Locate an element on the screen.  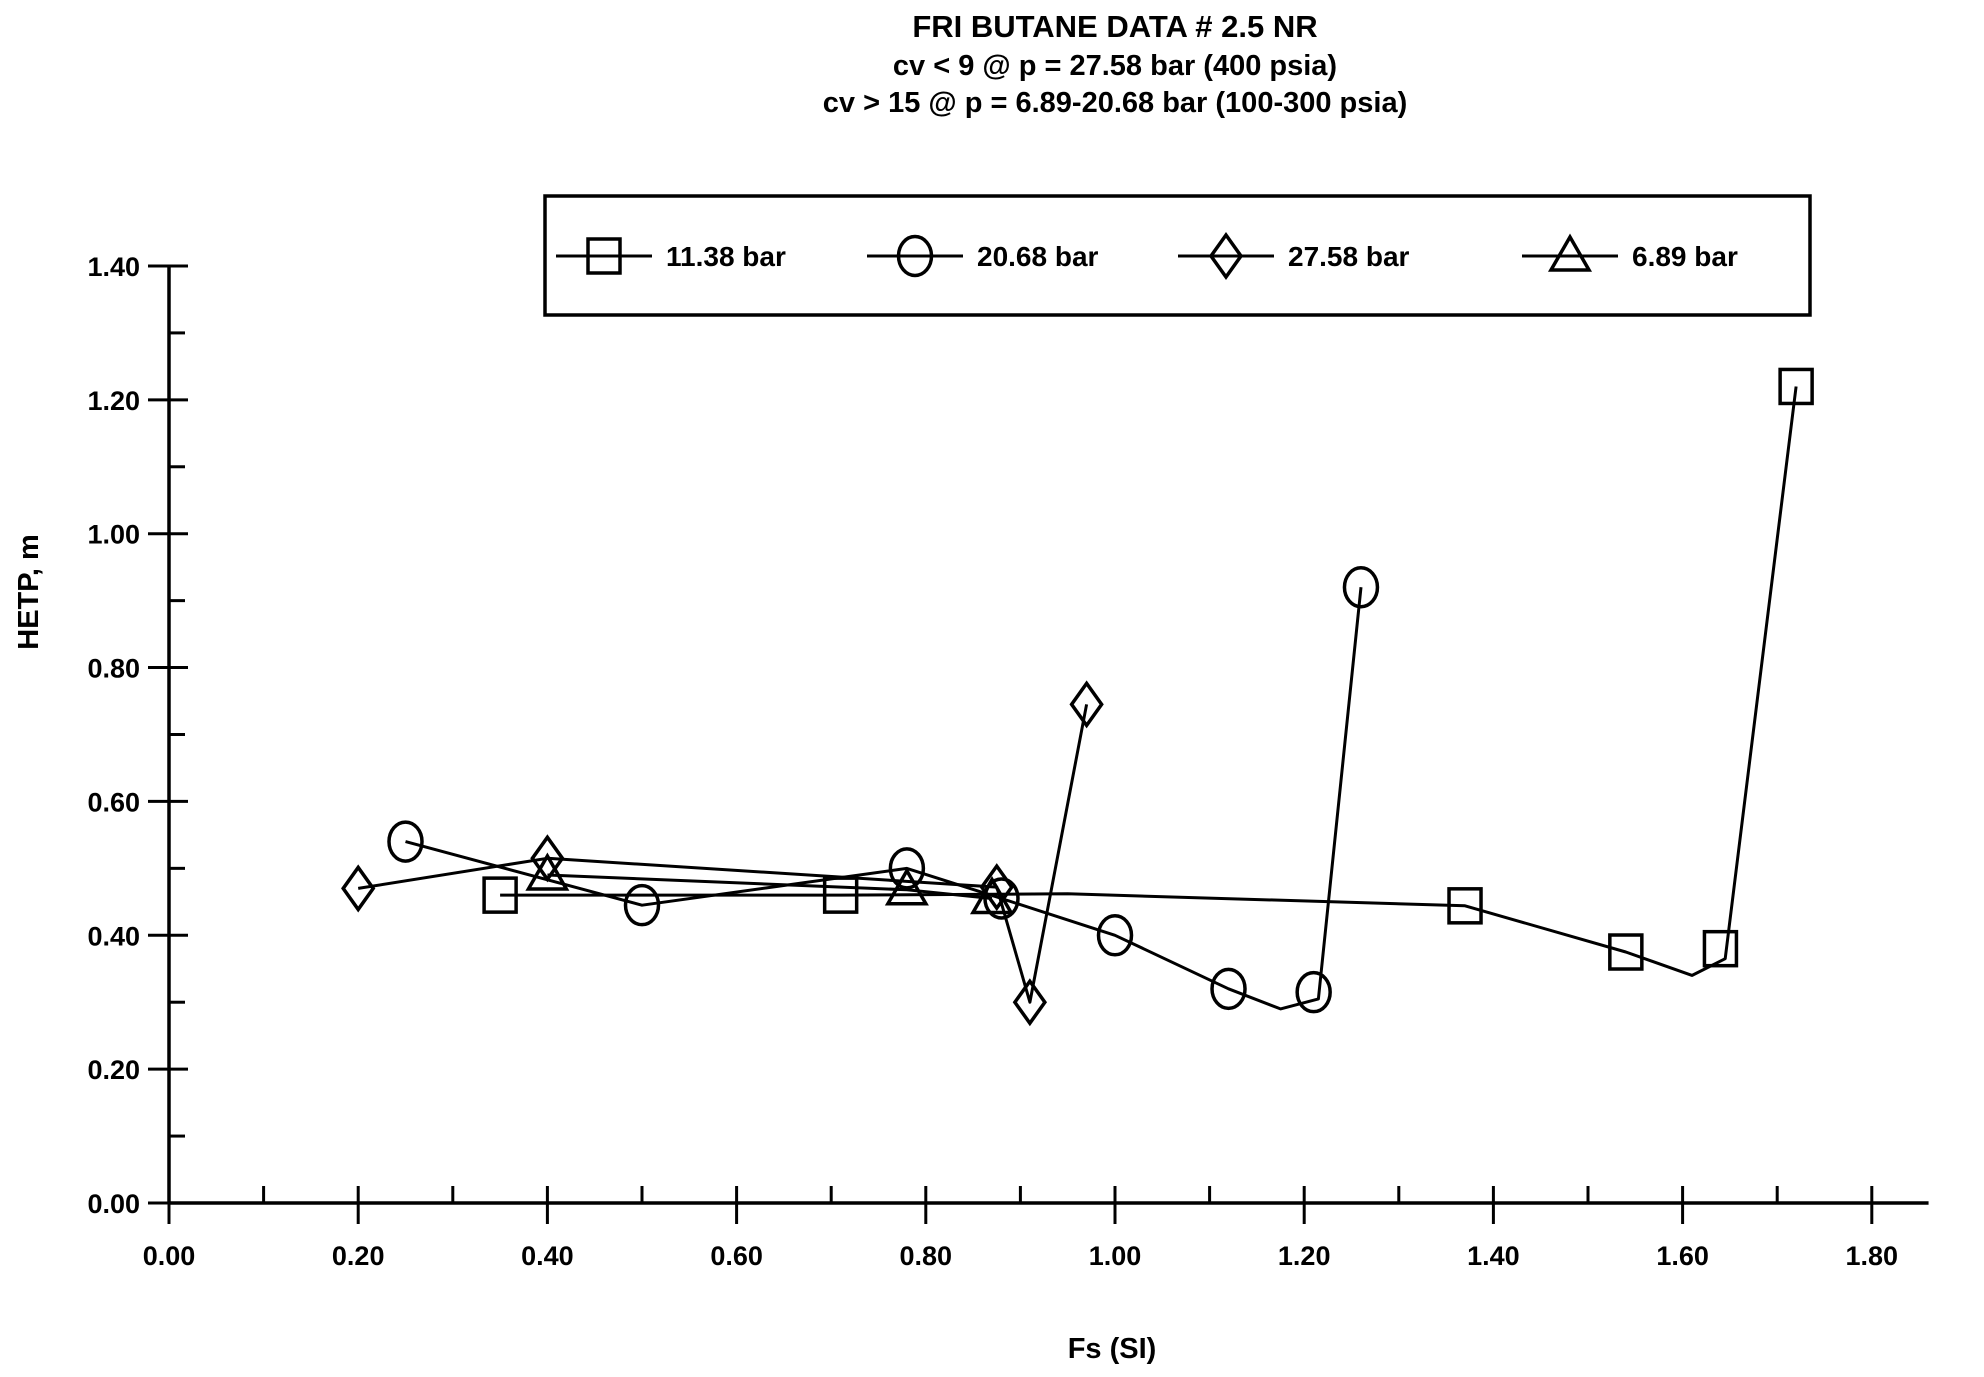
legend: 11.38 bar 20.68 bar 27.58 bar 6.89 bar is located at coordinates (1177, 255).